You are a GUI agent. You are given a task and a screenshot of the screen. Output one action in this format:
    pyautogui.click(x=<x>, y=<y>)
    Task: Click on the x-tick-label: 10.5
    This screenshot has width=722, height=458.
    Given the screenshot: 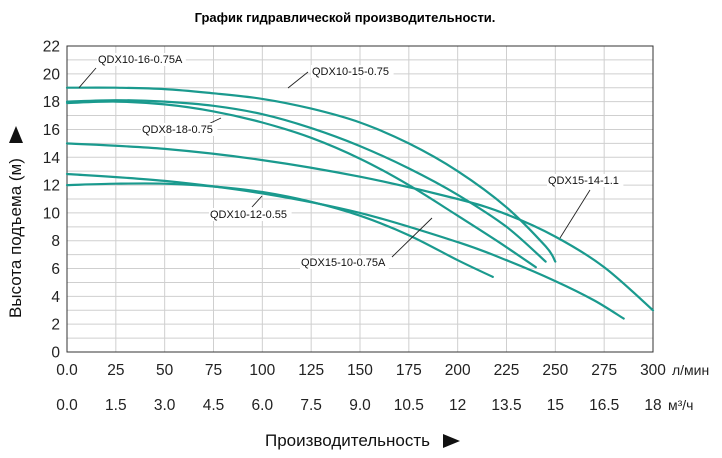 What is the action you would take?
    pyautogui.click(x=409, y=405)
    